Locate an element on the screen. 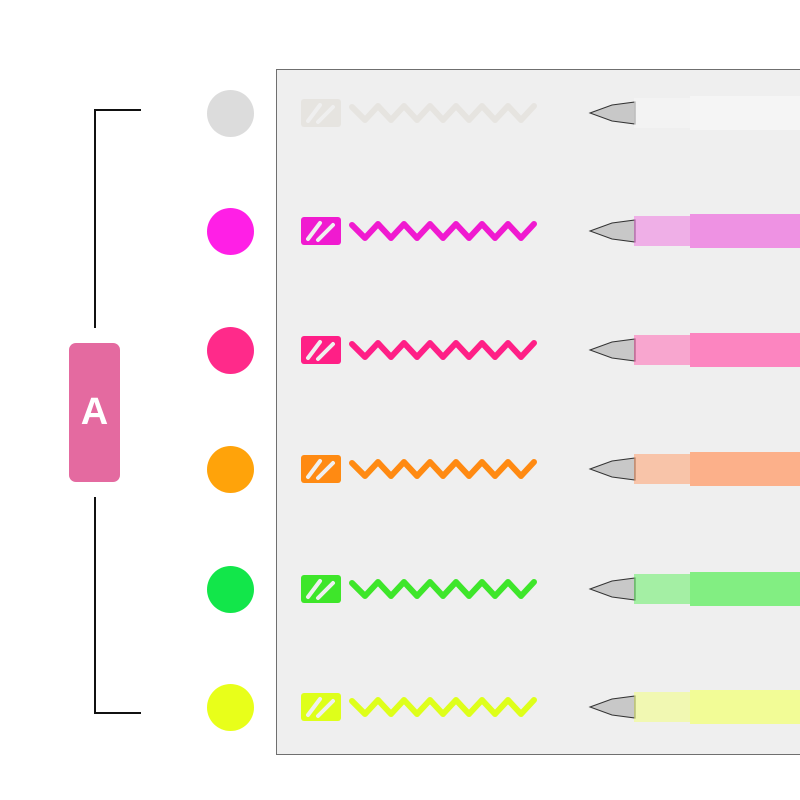 The height and width of the screenshot is (800, 800). ink-slash-yellow is located at coordinates (320, 707).